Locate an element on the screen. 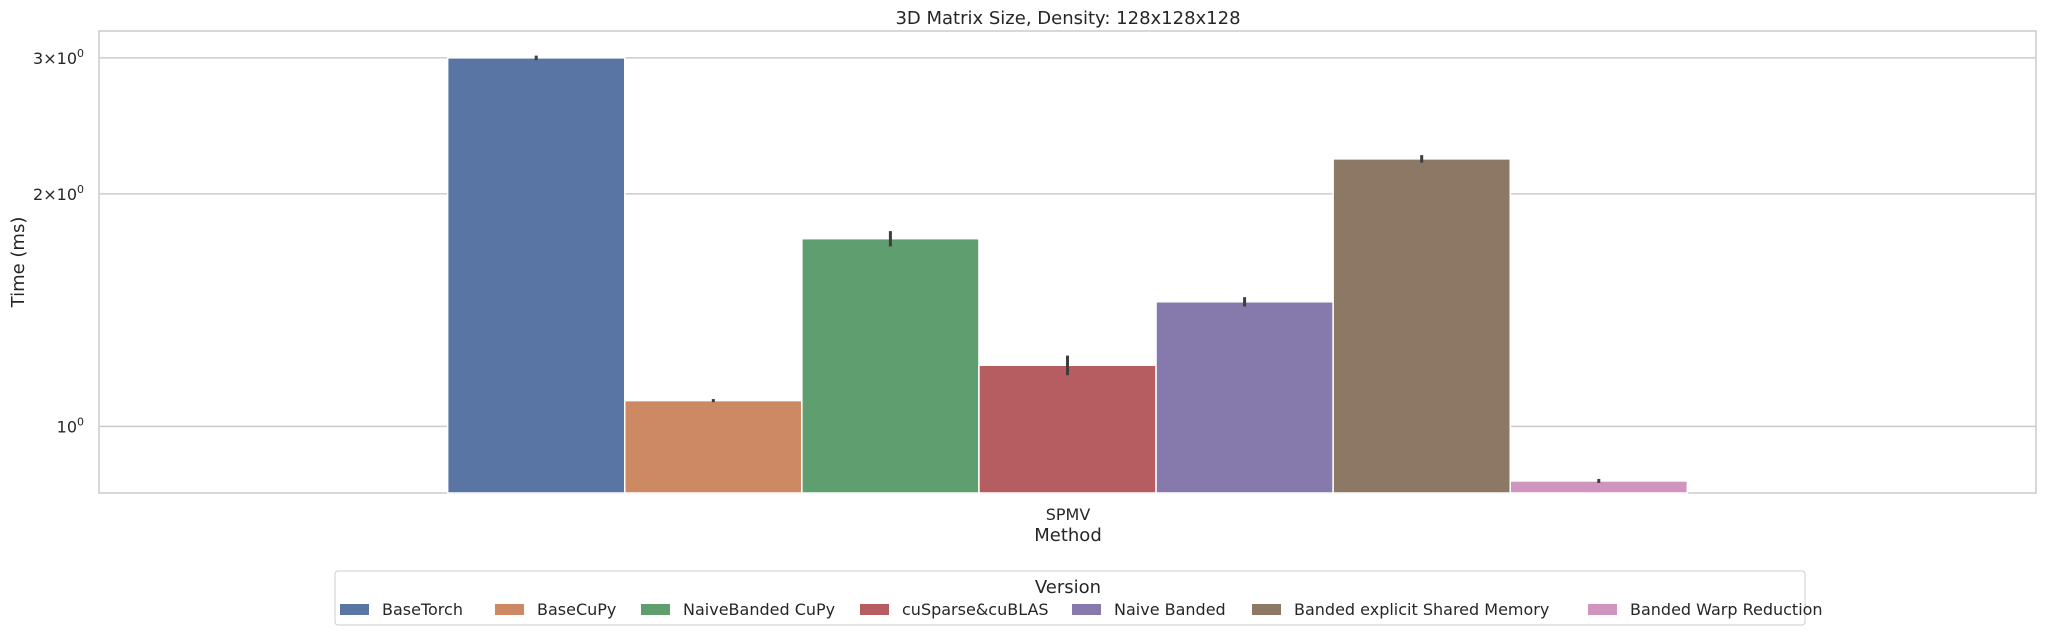  x-axis-label: Method is located at coordinates (1068, 535).